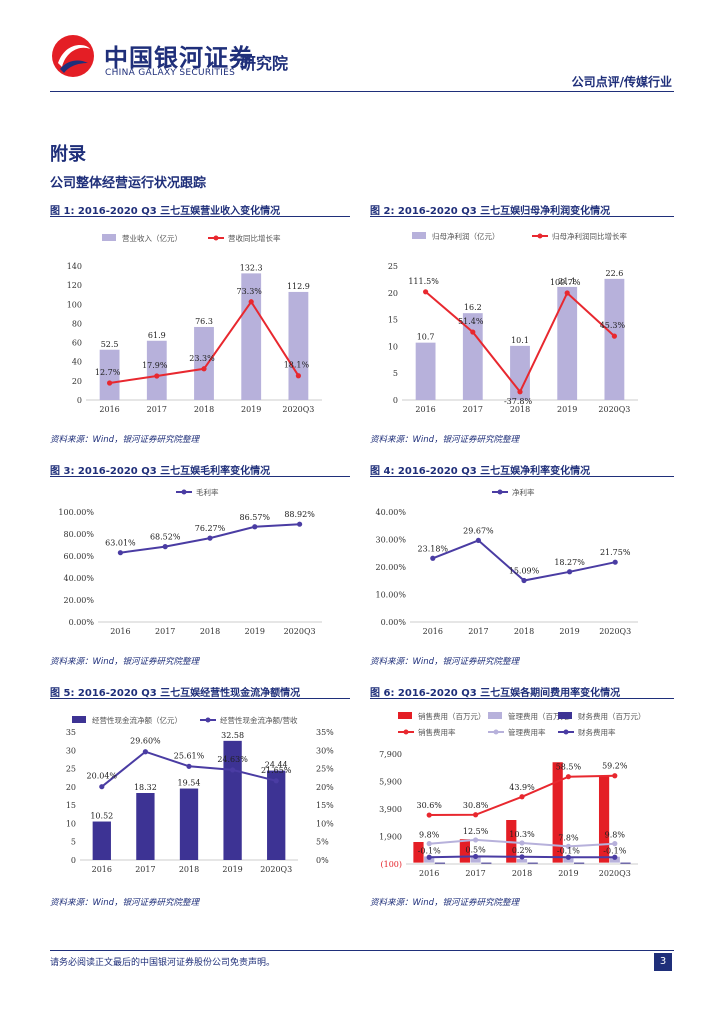 This screenshot has height=1024, width=724. I want to click on logo-chinese-name: 中国银河证券, so click(179, 58).